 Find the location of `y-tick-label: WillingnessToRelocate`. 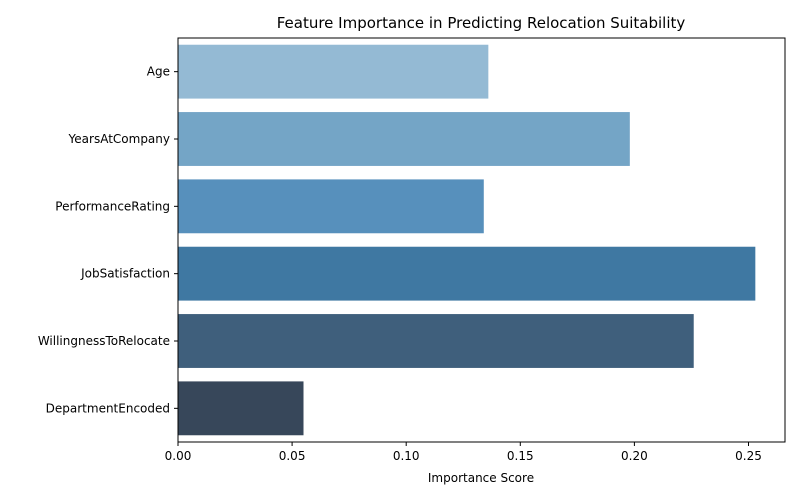

y-tick-label: WillingnessToRelocate is located at coordinates (104, 341).